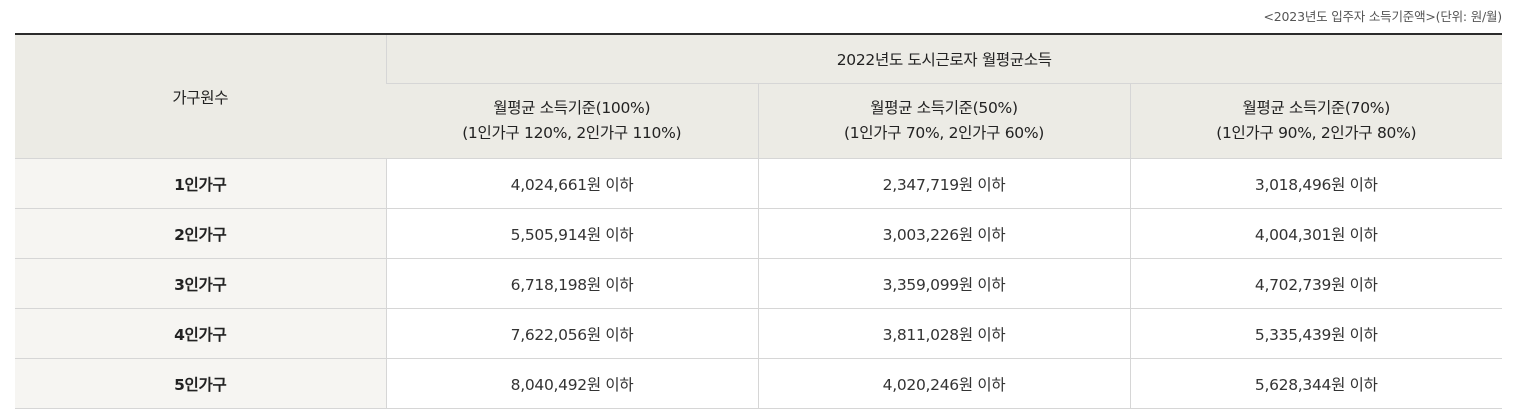 The image size is (1519, 420). I want to click on table-cell: 5,505,914원 이하, so click(571, 233).